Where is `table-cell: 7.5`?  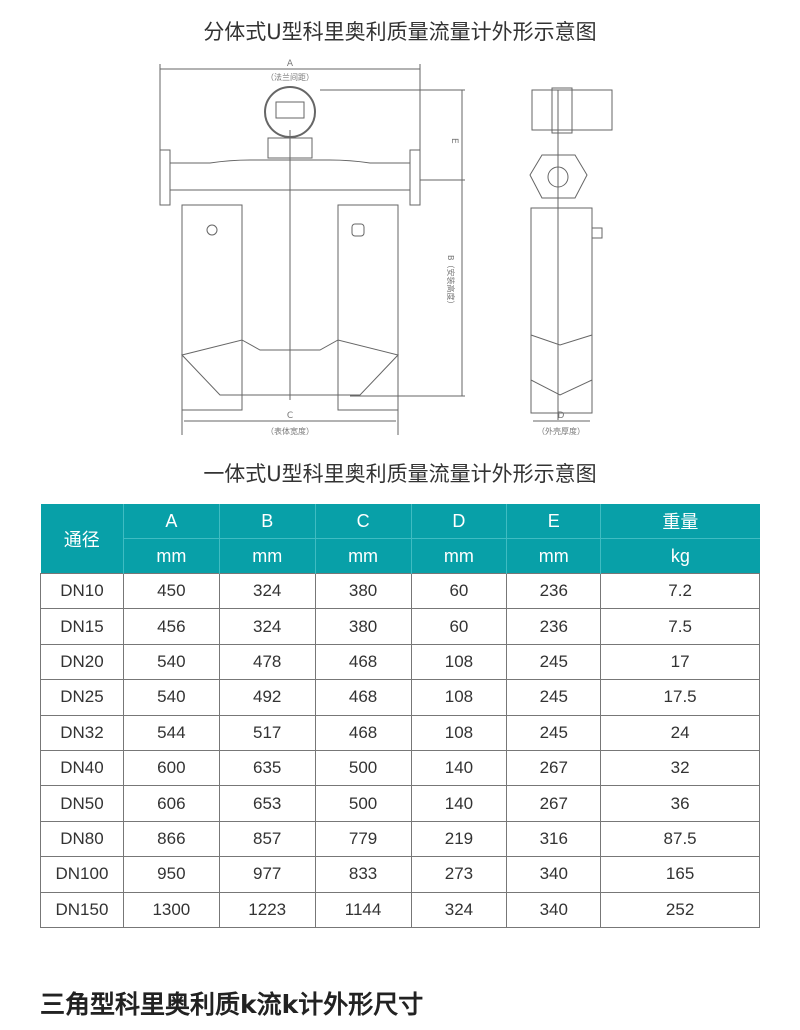 table-cell: 7.5 is located at coordinates (680, 626).